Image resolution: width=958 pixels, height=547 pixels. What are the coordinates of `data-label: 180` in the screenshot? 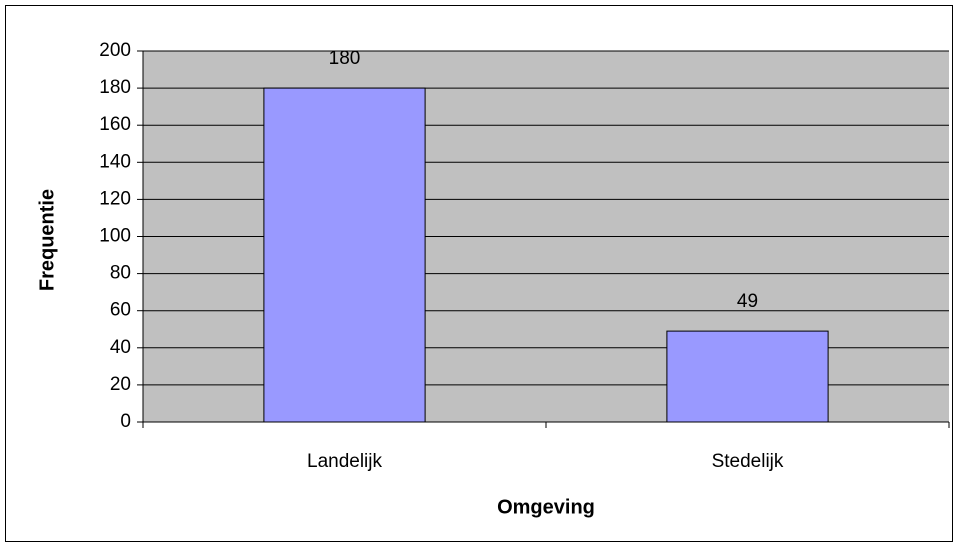 It's located at (345, 58).